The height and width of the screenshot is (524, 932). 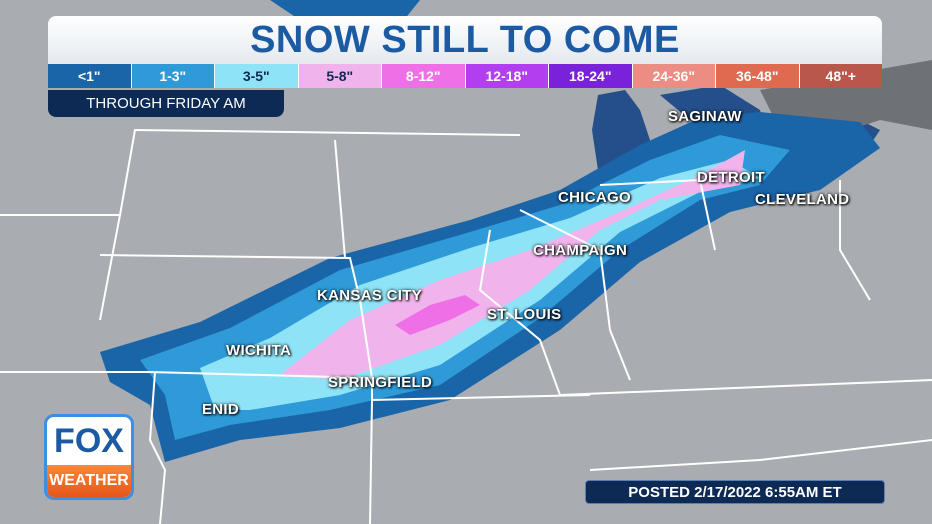 What do you see at coordinates (89, 440) in the screenshot?
I see `logo-fox-text: FOX` at bounding box center [89, 440].